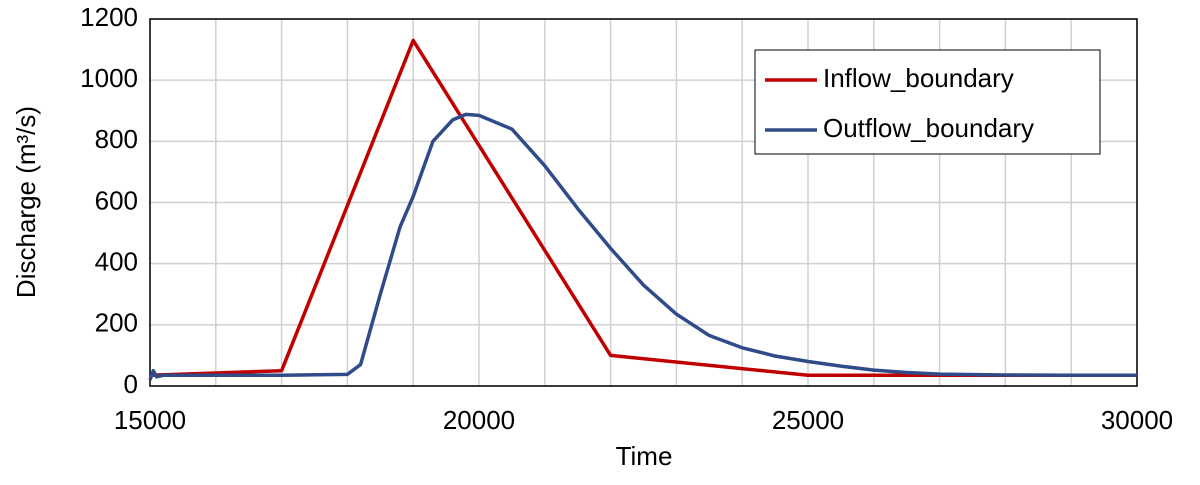 The width and height of the screenshot is (1200, 485). I want to click on y-tick-label: 0, so click(131, 384).